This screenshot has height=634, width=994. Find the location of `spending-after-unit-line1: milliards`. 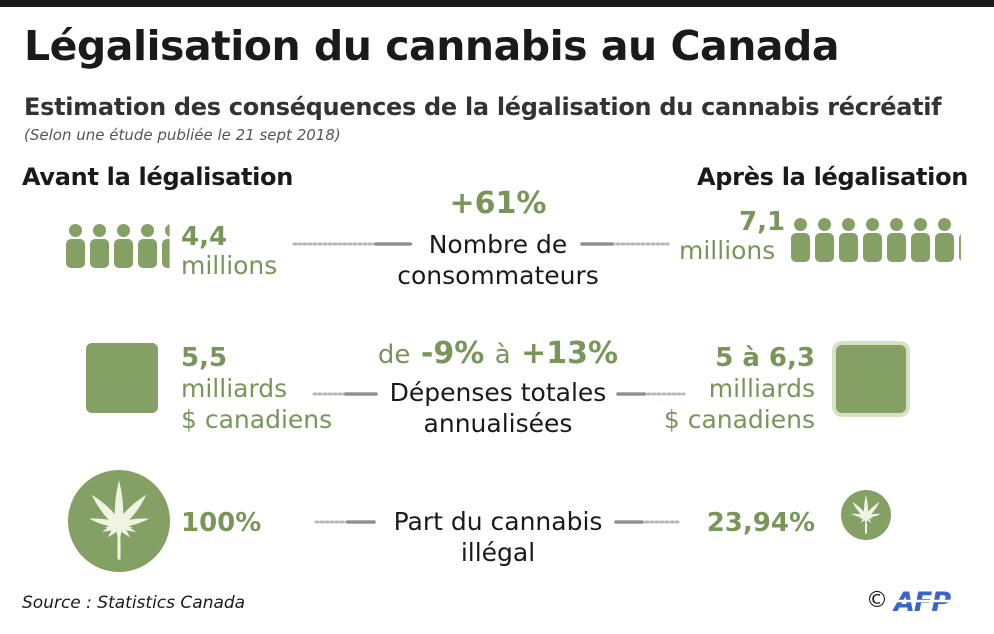

spending-after-unit-line1: milliards is located at coordinates (761, 388).